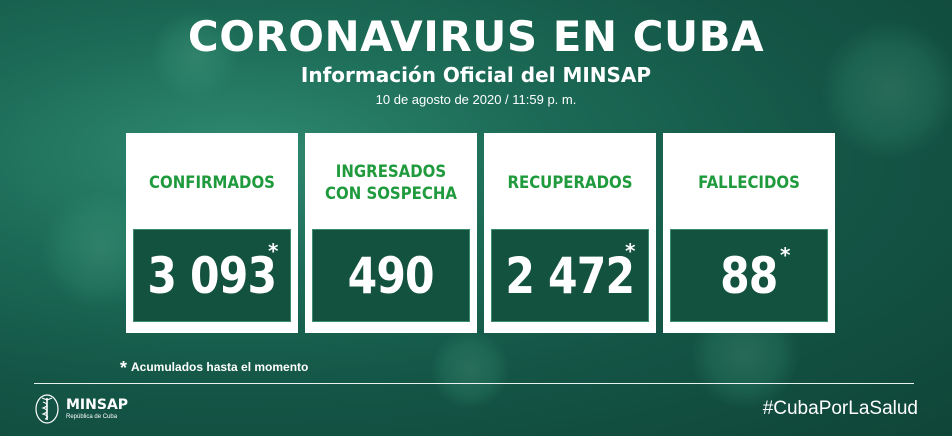  What do you see at coordinates (476, 99) in the screenshot?
I see `report-date: 10 de agosto de 2020 / 11:59 p. m.` at bounding box center [476, 99].